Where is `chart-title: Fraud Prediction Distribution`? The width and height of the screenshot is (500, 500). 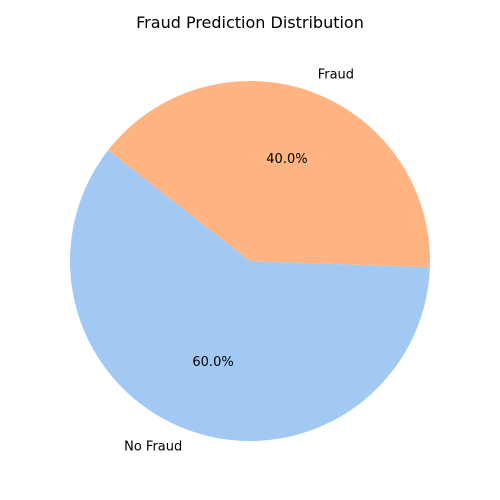
chart-title: Fraud Prediction Distribution is located at coordinates (250, 22).